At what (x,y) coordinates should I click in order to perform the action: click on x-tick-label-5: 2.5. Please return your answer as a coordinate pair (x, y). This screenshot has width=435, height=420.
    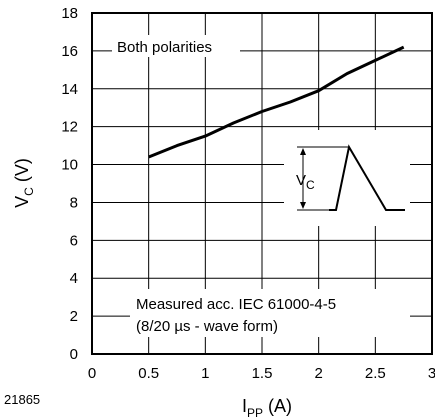
    Looking at the image, I should click on (375, 373).